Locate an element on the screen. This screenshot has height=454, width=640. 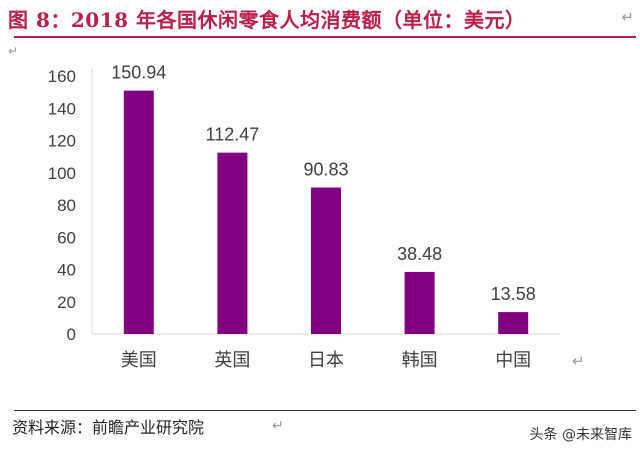
title-bar: 图 8：2018 年各国休闲零食人均消费额（单位：美元） ↵ is located at coordinates (320, 18).